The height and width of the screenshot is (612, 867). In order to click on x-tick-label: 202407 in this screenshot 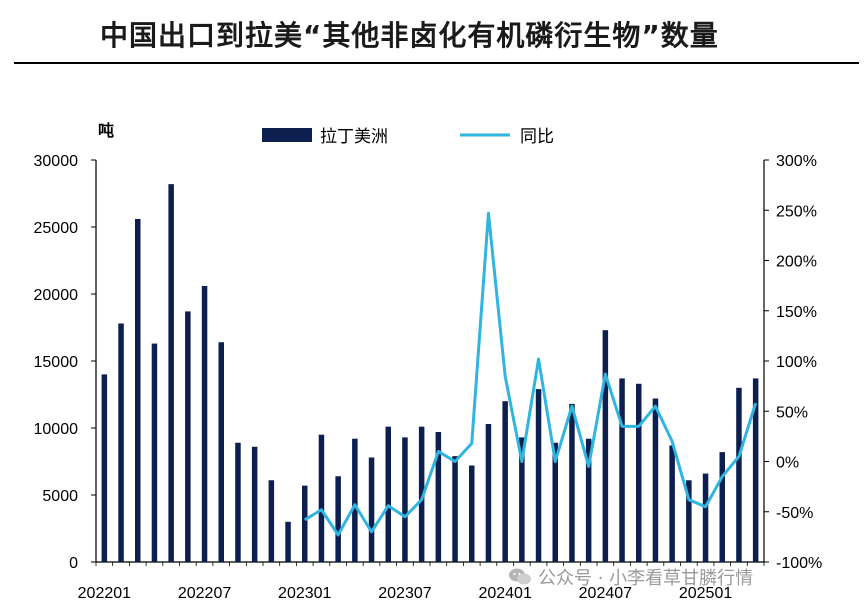, I will do `click(605, 593)`.